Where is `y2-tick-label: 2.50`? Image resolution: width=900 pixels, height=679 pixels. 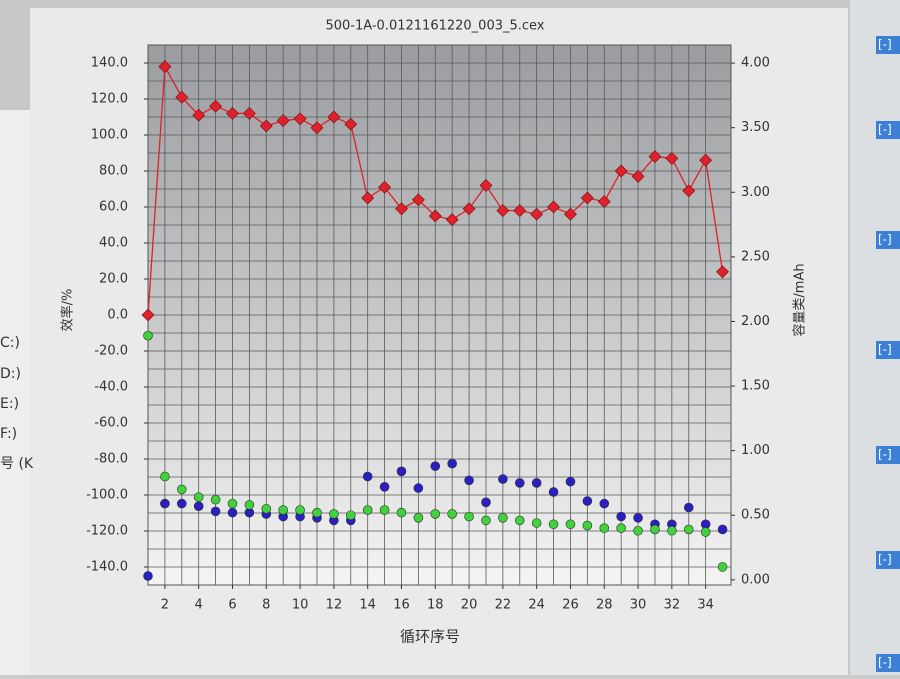 y2-tick-label: 2.50 is located at coordinates (755, 256).